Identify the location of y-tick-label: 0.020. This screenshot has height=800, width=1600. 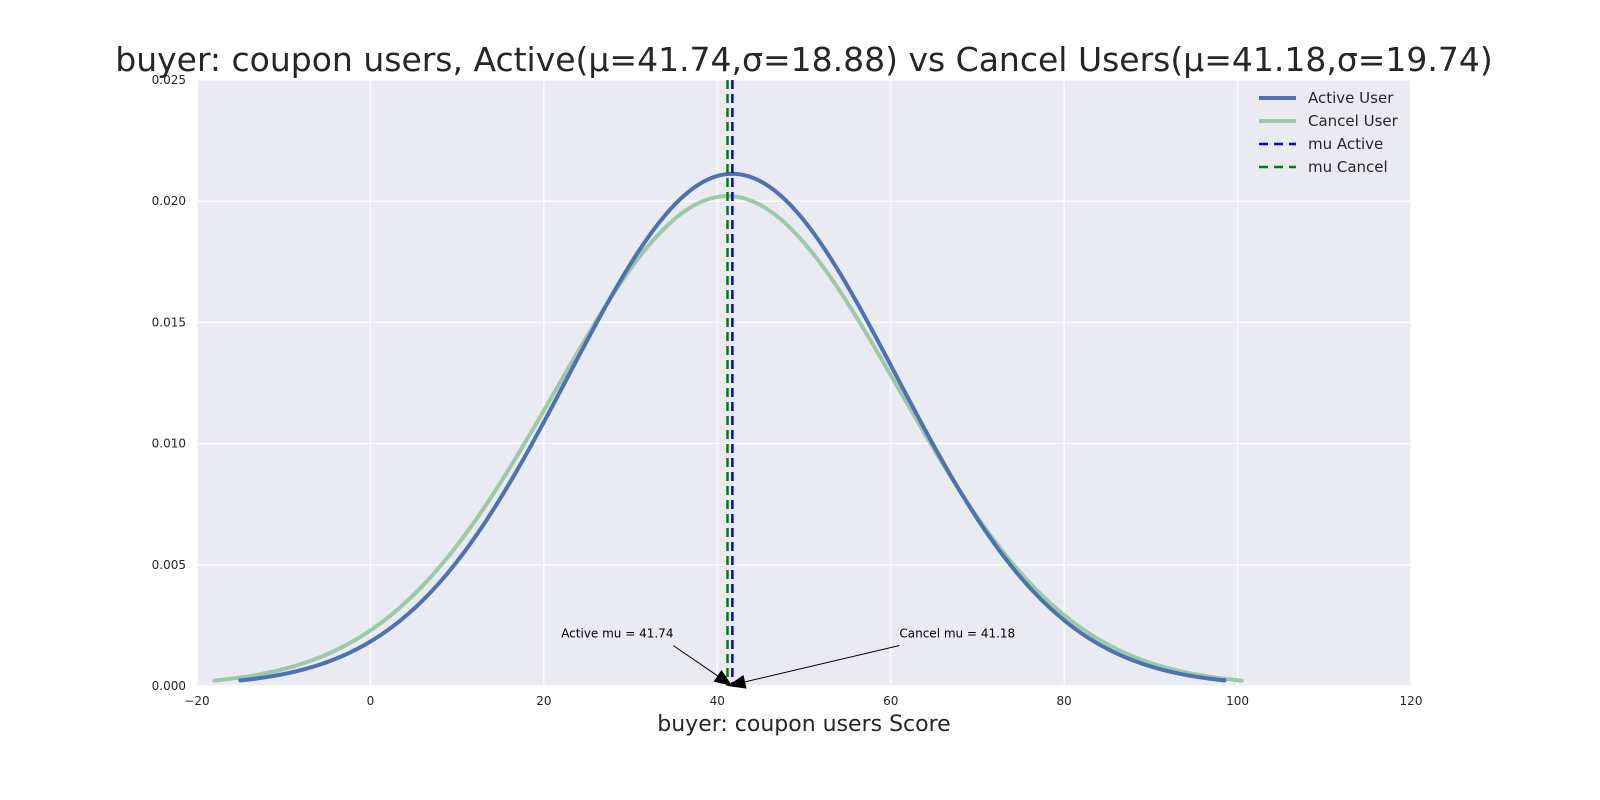
(169, 201).